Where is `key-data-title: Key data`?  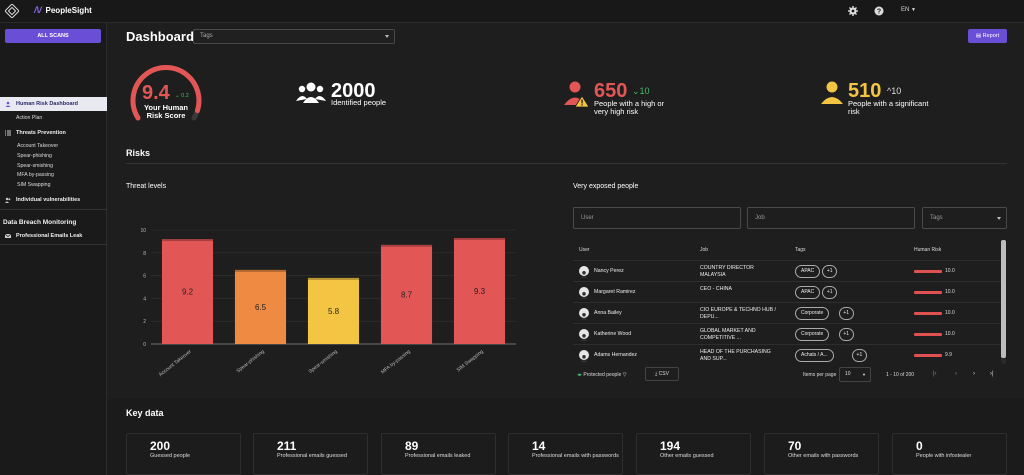 key-data-title: Key data is located at coordinates (145, 413).